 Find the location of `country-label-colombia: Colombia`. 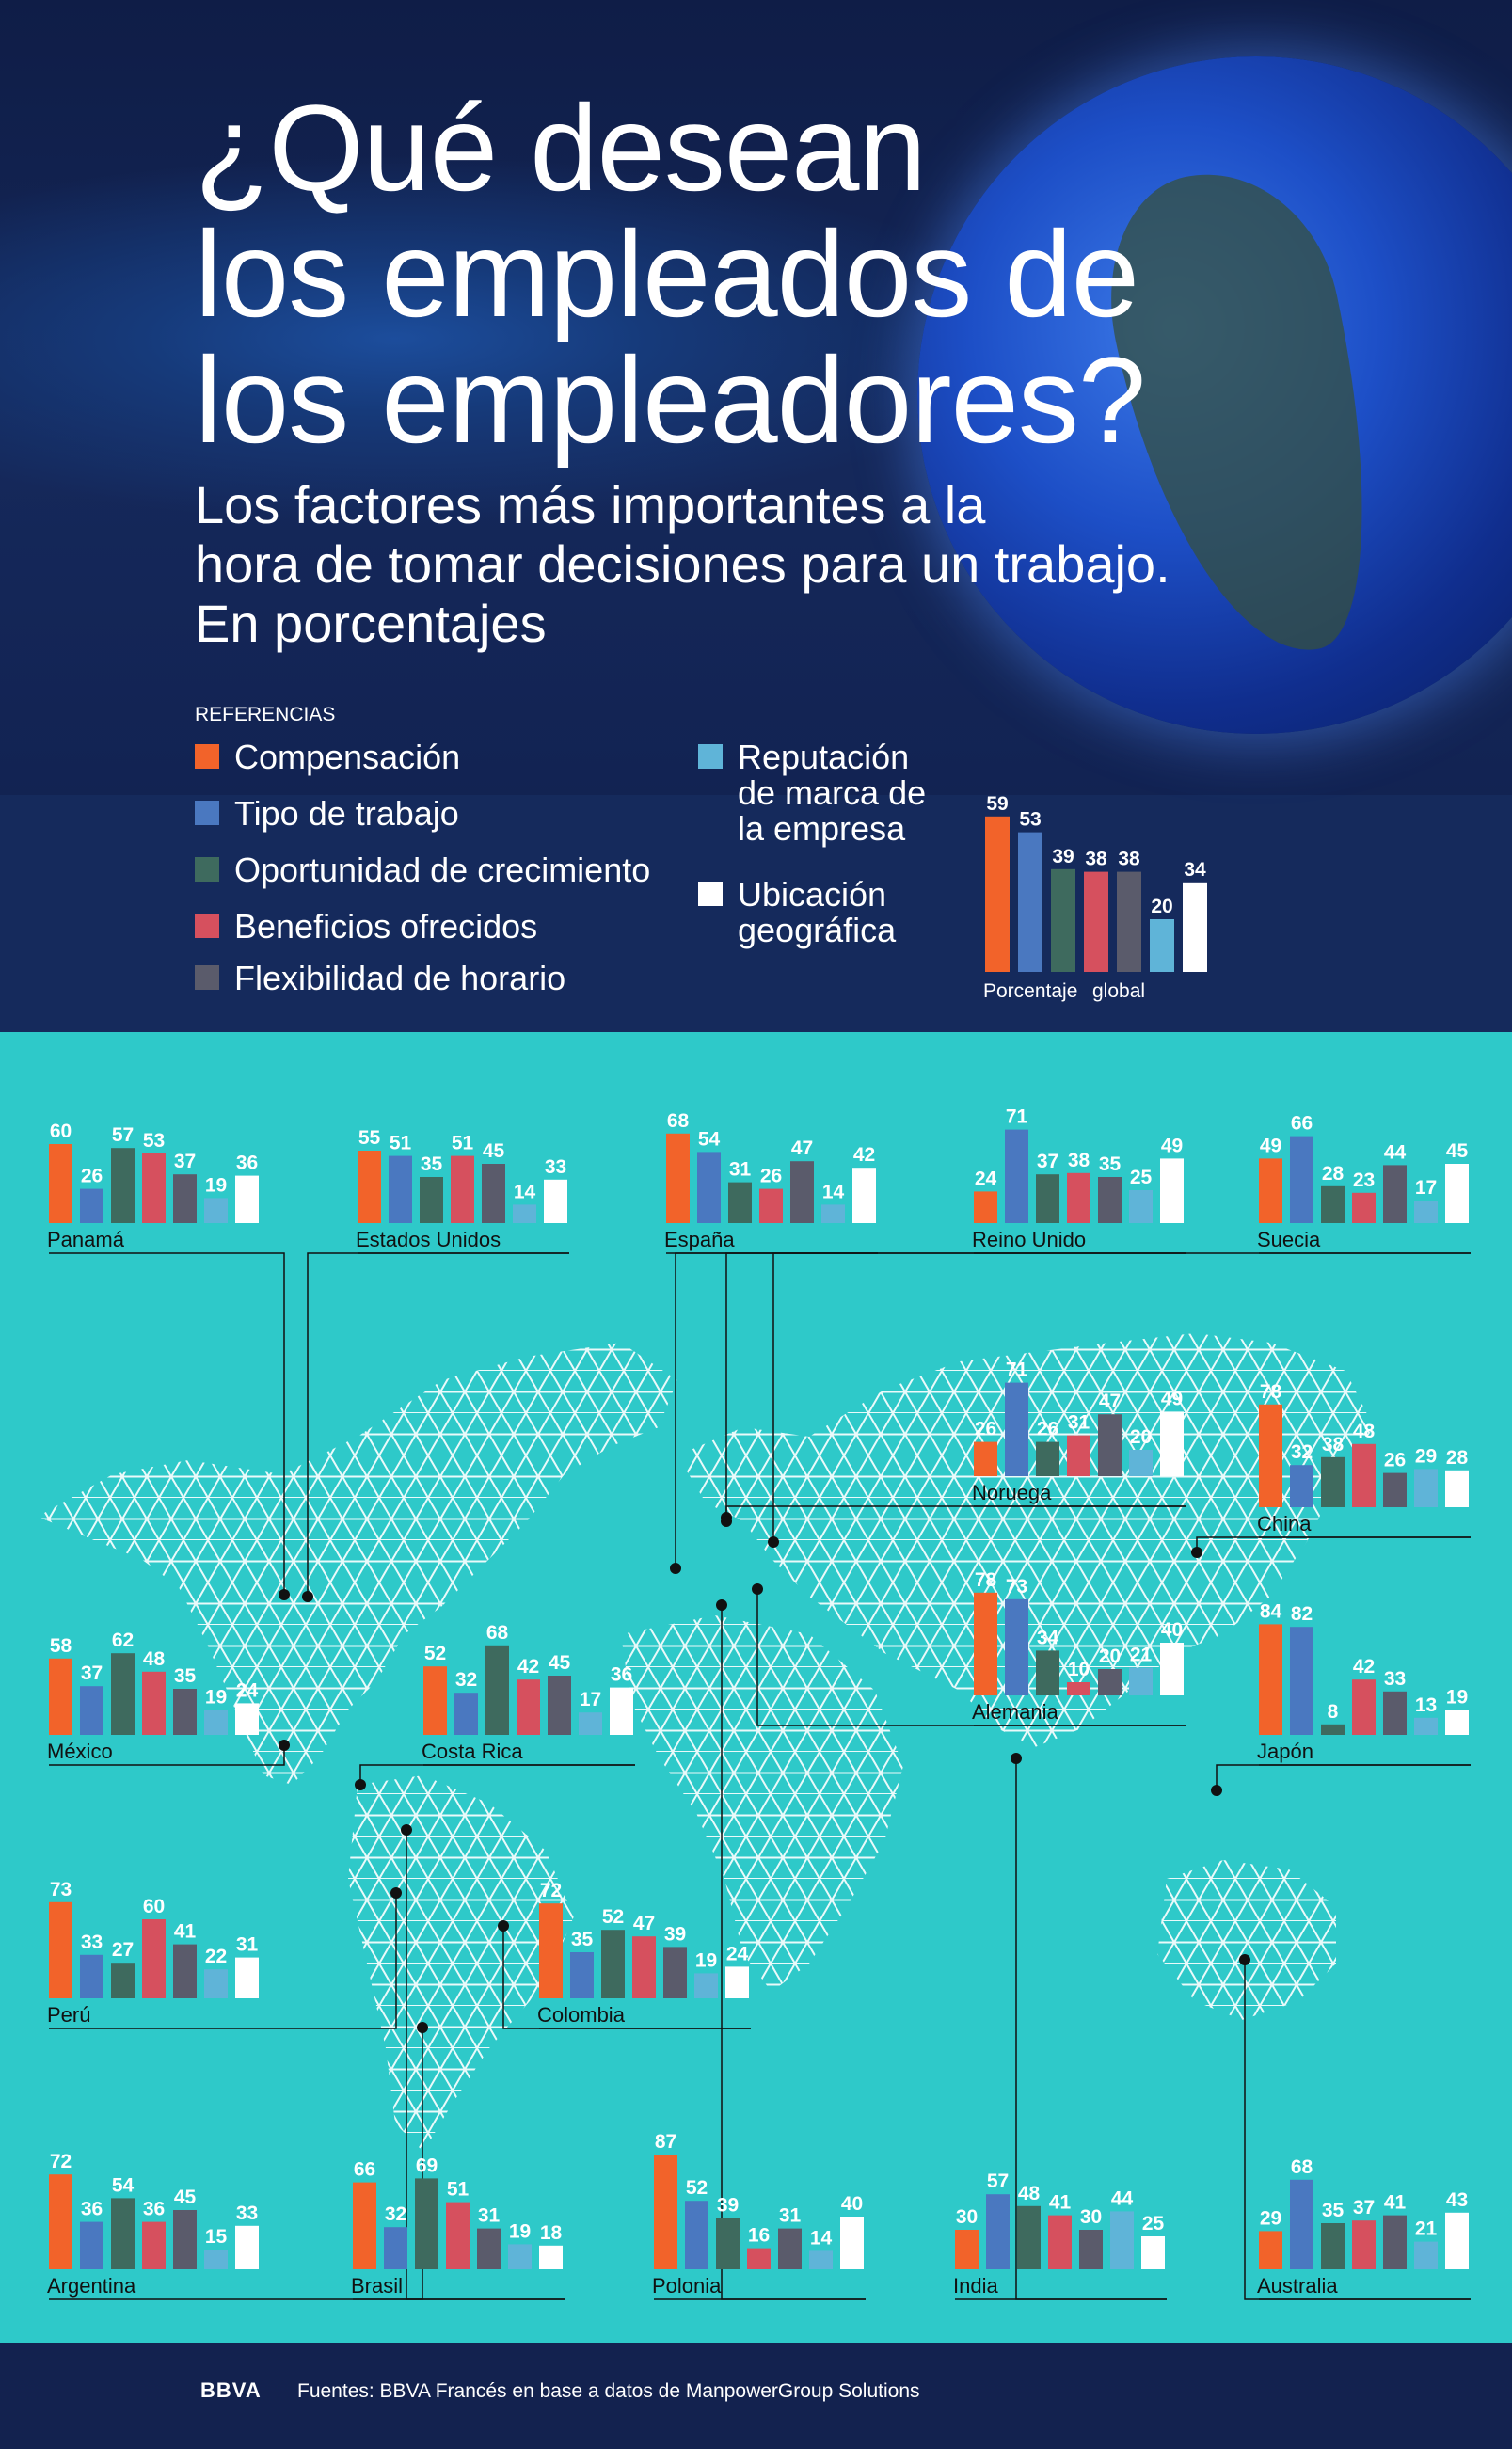

country-label-colombia: Colombia is located at coordinates (582, 2015).